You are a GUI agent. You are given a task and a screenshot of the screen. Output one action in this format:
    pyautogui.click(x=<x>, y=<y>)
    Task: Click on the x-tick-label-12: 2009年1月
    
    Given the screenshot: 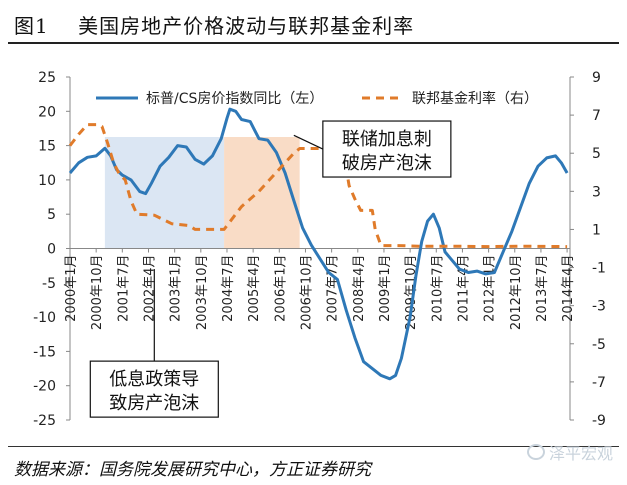 What is the action you would take?
    pyautogui.click(x=385, y=288)
    